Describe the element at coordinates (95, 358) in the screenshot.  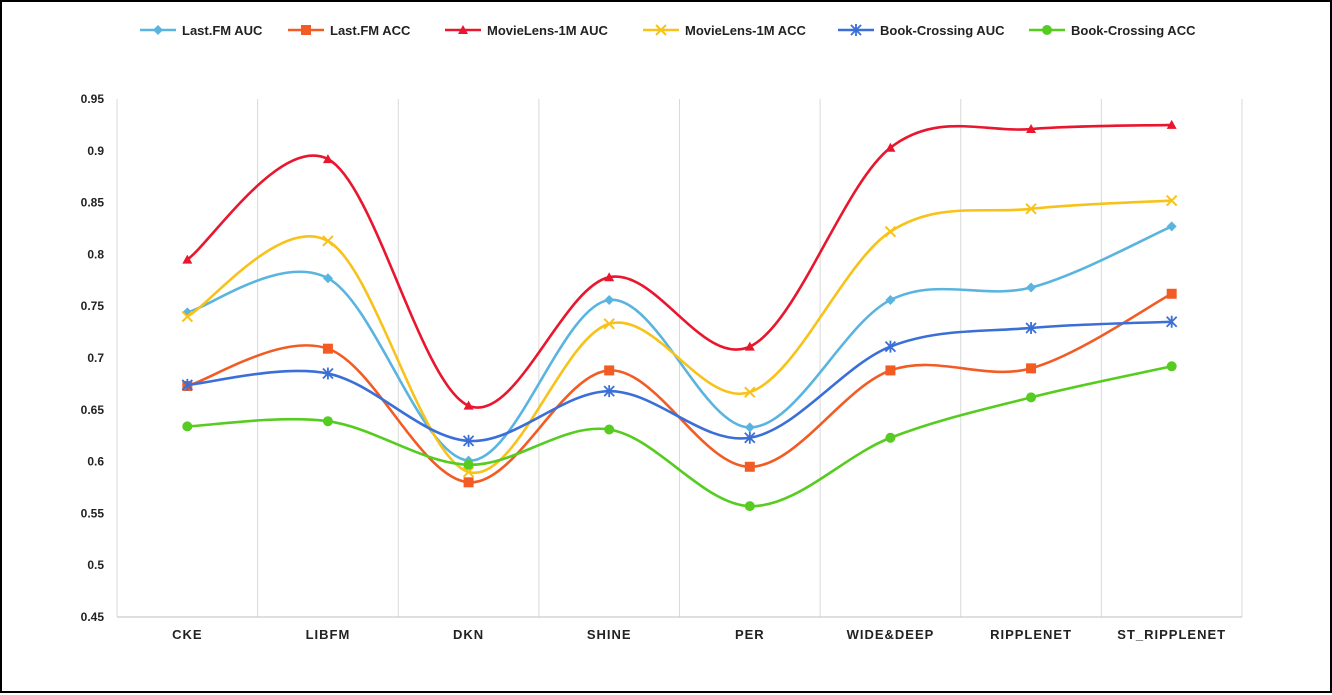
I see `y-tick-label: 0.7` at that location.